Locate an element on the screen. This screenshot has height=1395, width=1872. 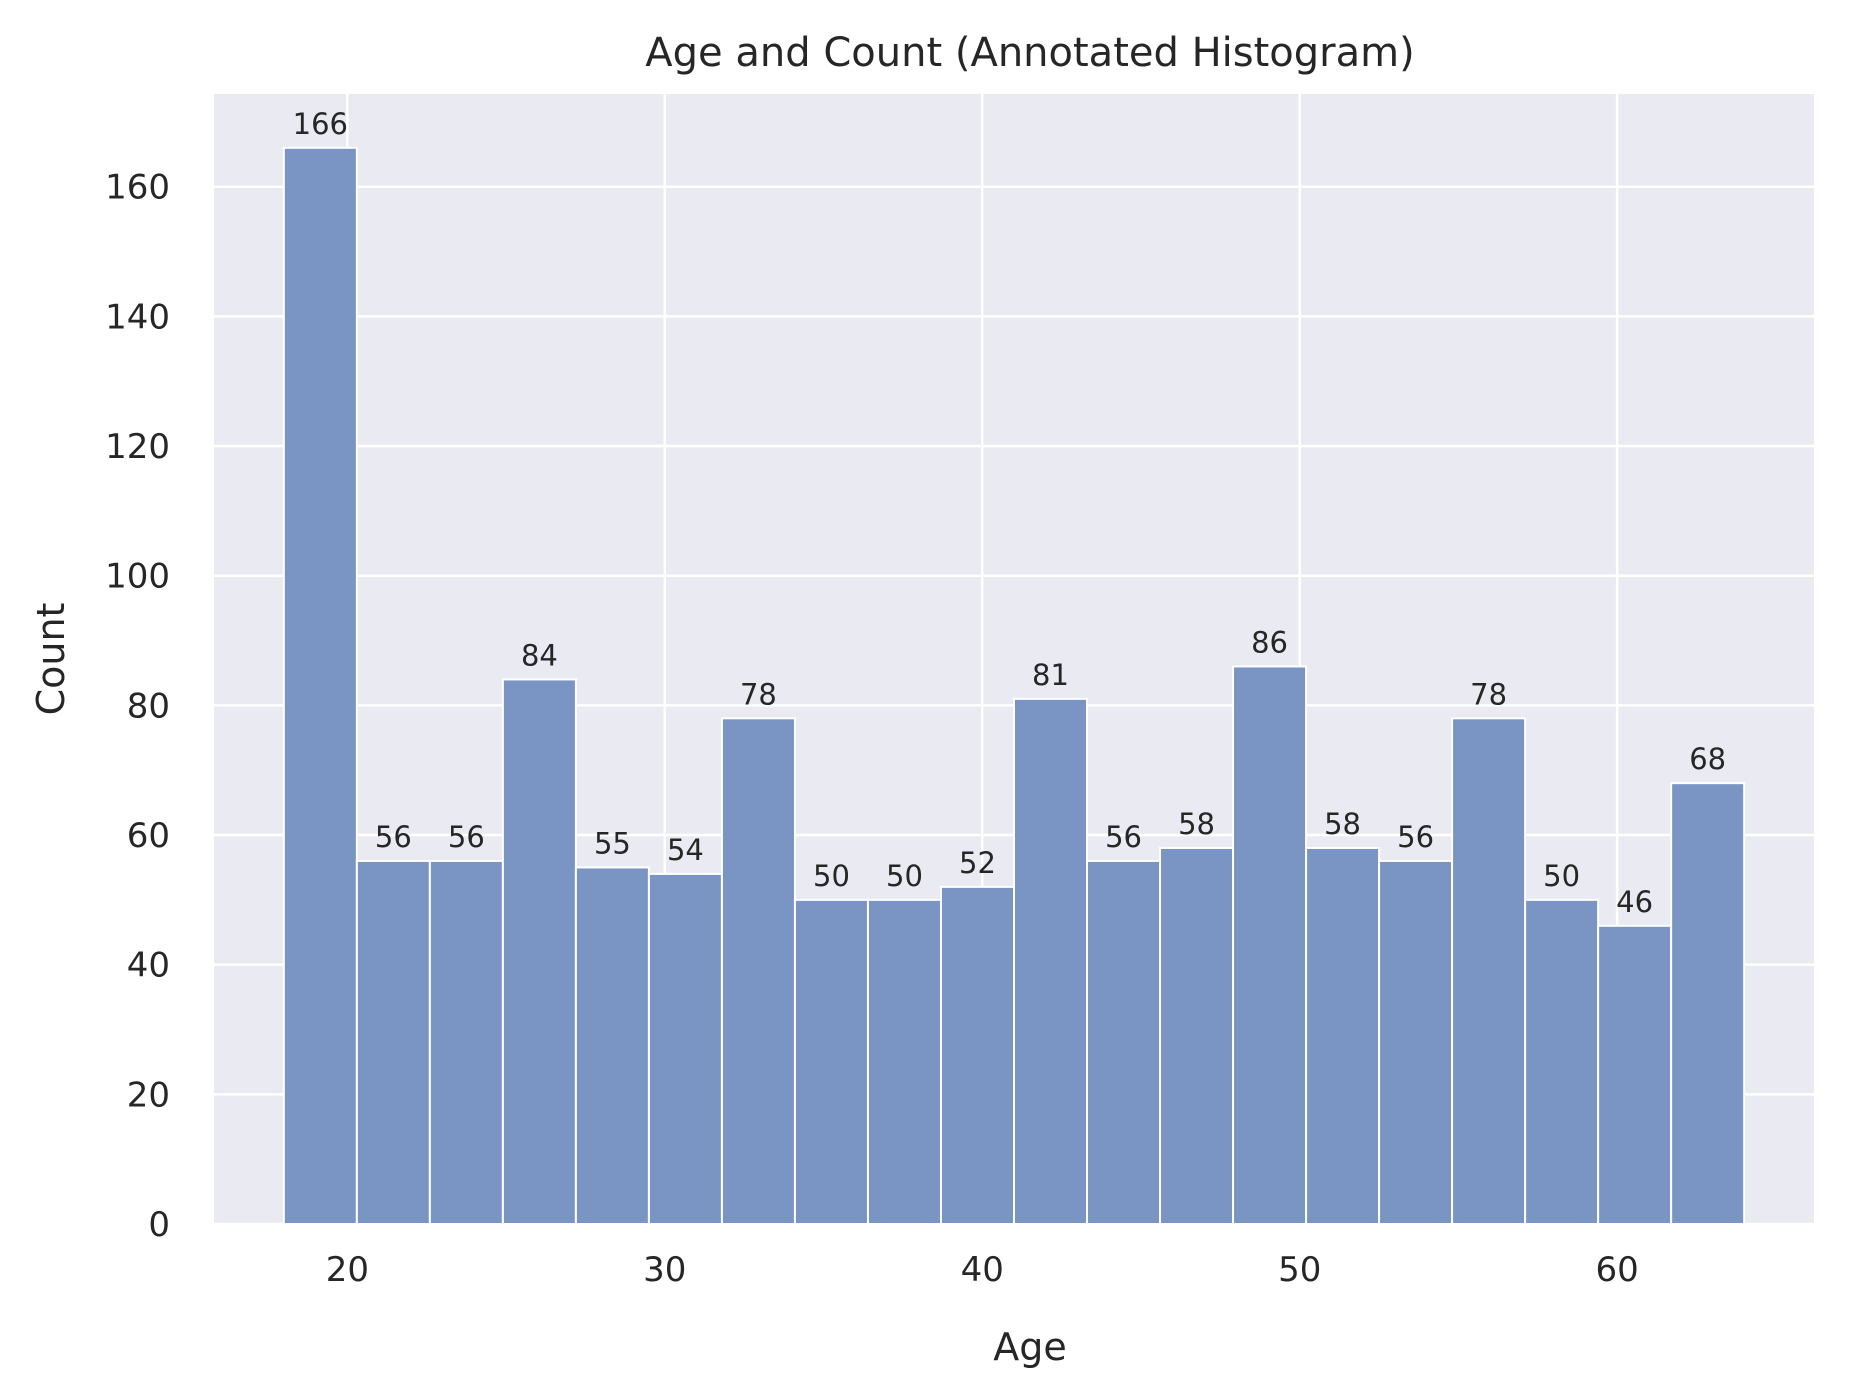
x-tick-label: 20 is located at coordinates (347, 1270).